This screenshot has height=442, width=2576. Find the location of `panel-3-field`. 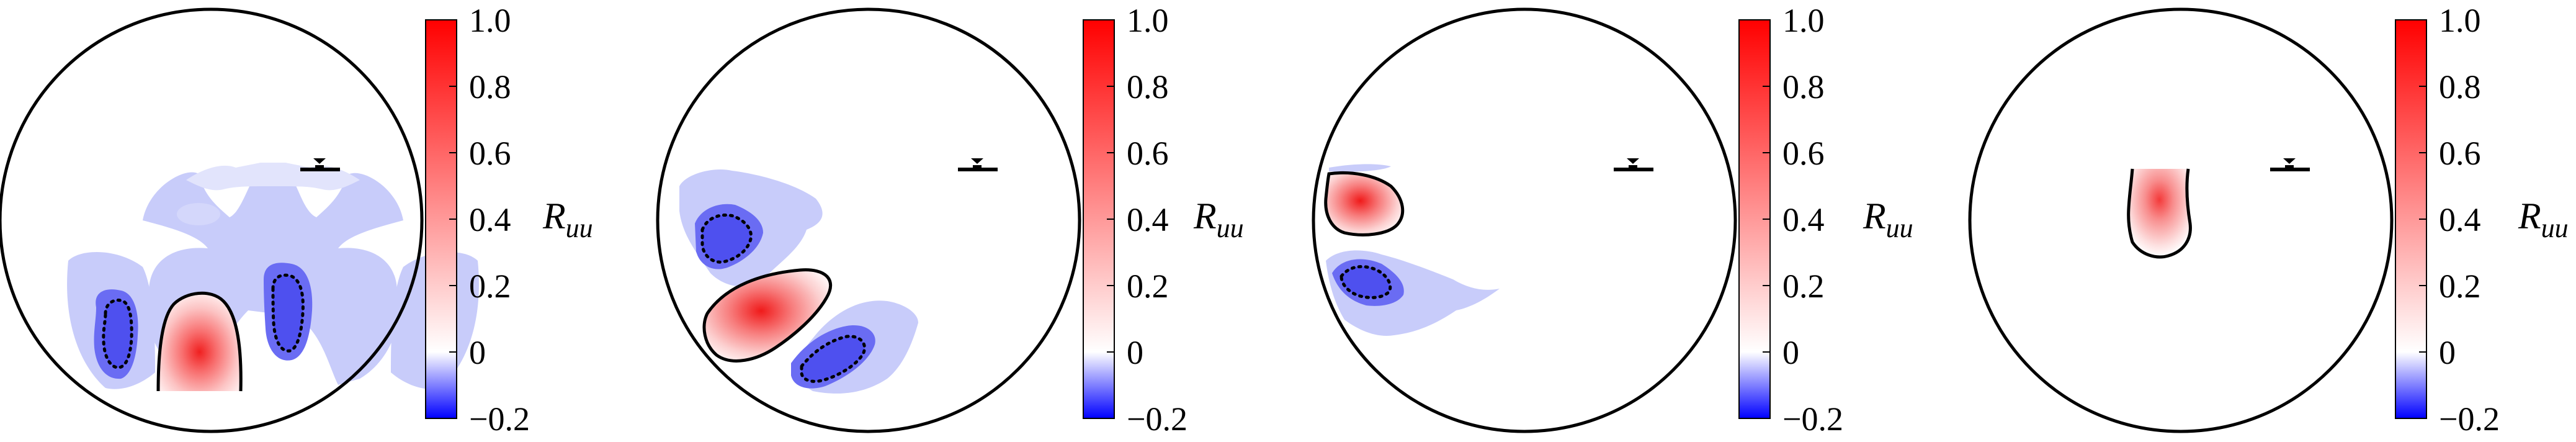

panel-3-field is located at coordinates (1412, 250).